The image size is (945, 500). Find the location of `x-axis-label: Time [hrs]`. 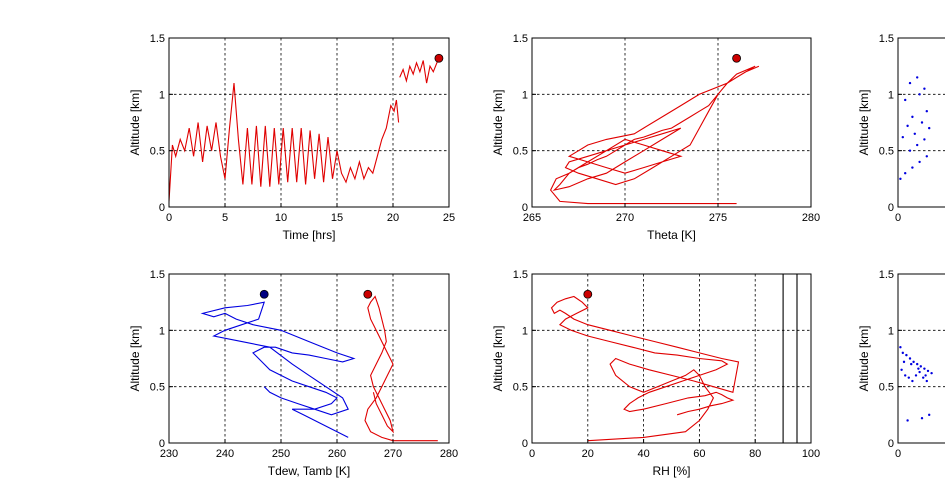

x-axis-label: Time [hrs] is located at coordinates (309, 235).